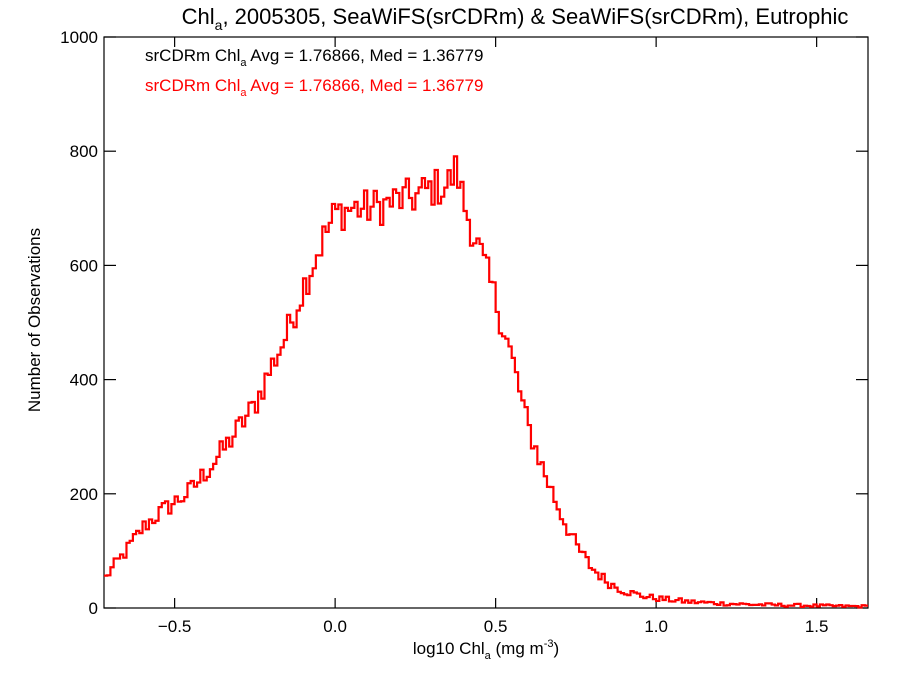 Image resolution: width=900 pixels, height=675 pixels. I want to click on x-tick-label: 0.0, so click(335, 626).